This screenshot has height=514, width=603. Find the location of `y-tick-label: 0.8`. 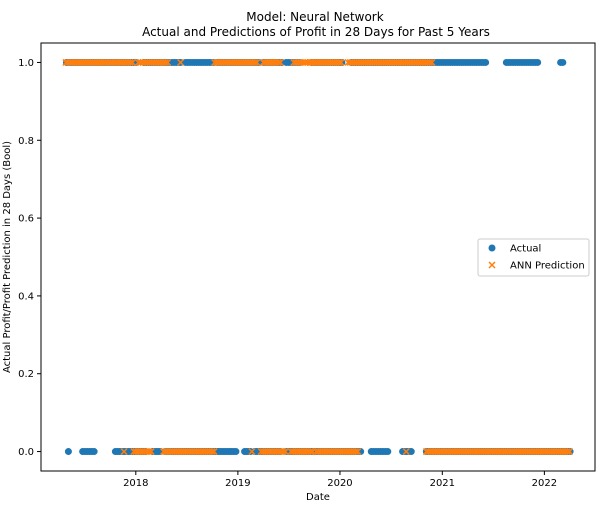

y-tick-label: 0.8 is located at coordinates (26, 141).